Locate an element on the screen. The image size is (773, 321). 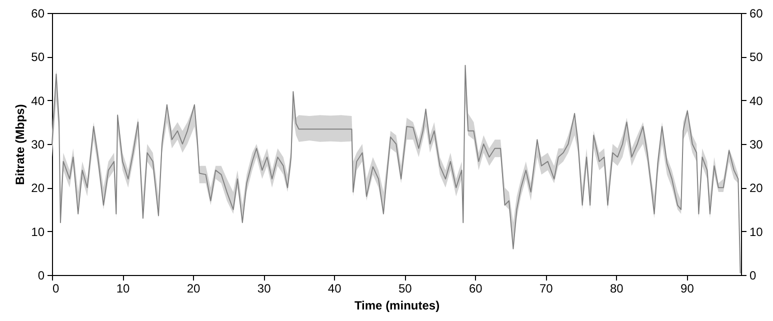
x-tick-label: 30 is located at coordinates (264, 289).